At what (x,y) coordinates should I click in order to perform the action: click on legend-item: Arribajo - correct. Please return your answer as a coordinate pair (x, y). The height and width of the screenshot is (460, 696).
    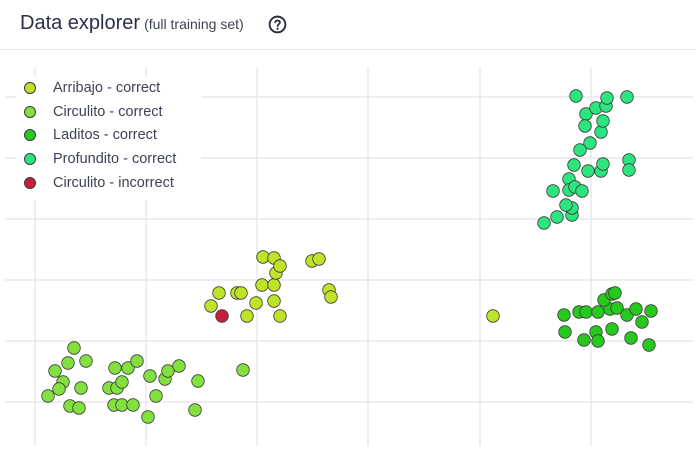
    Looking at the image, I should click on (92, 88).